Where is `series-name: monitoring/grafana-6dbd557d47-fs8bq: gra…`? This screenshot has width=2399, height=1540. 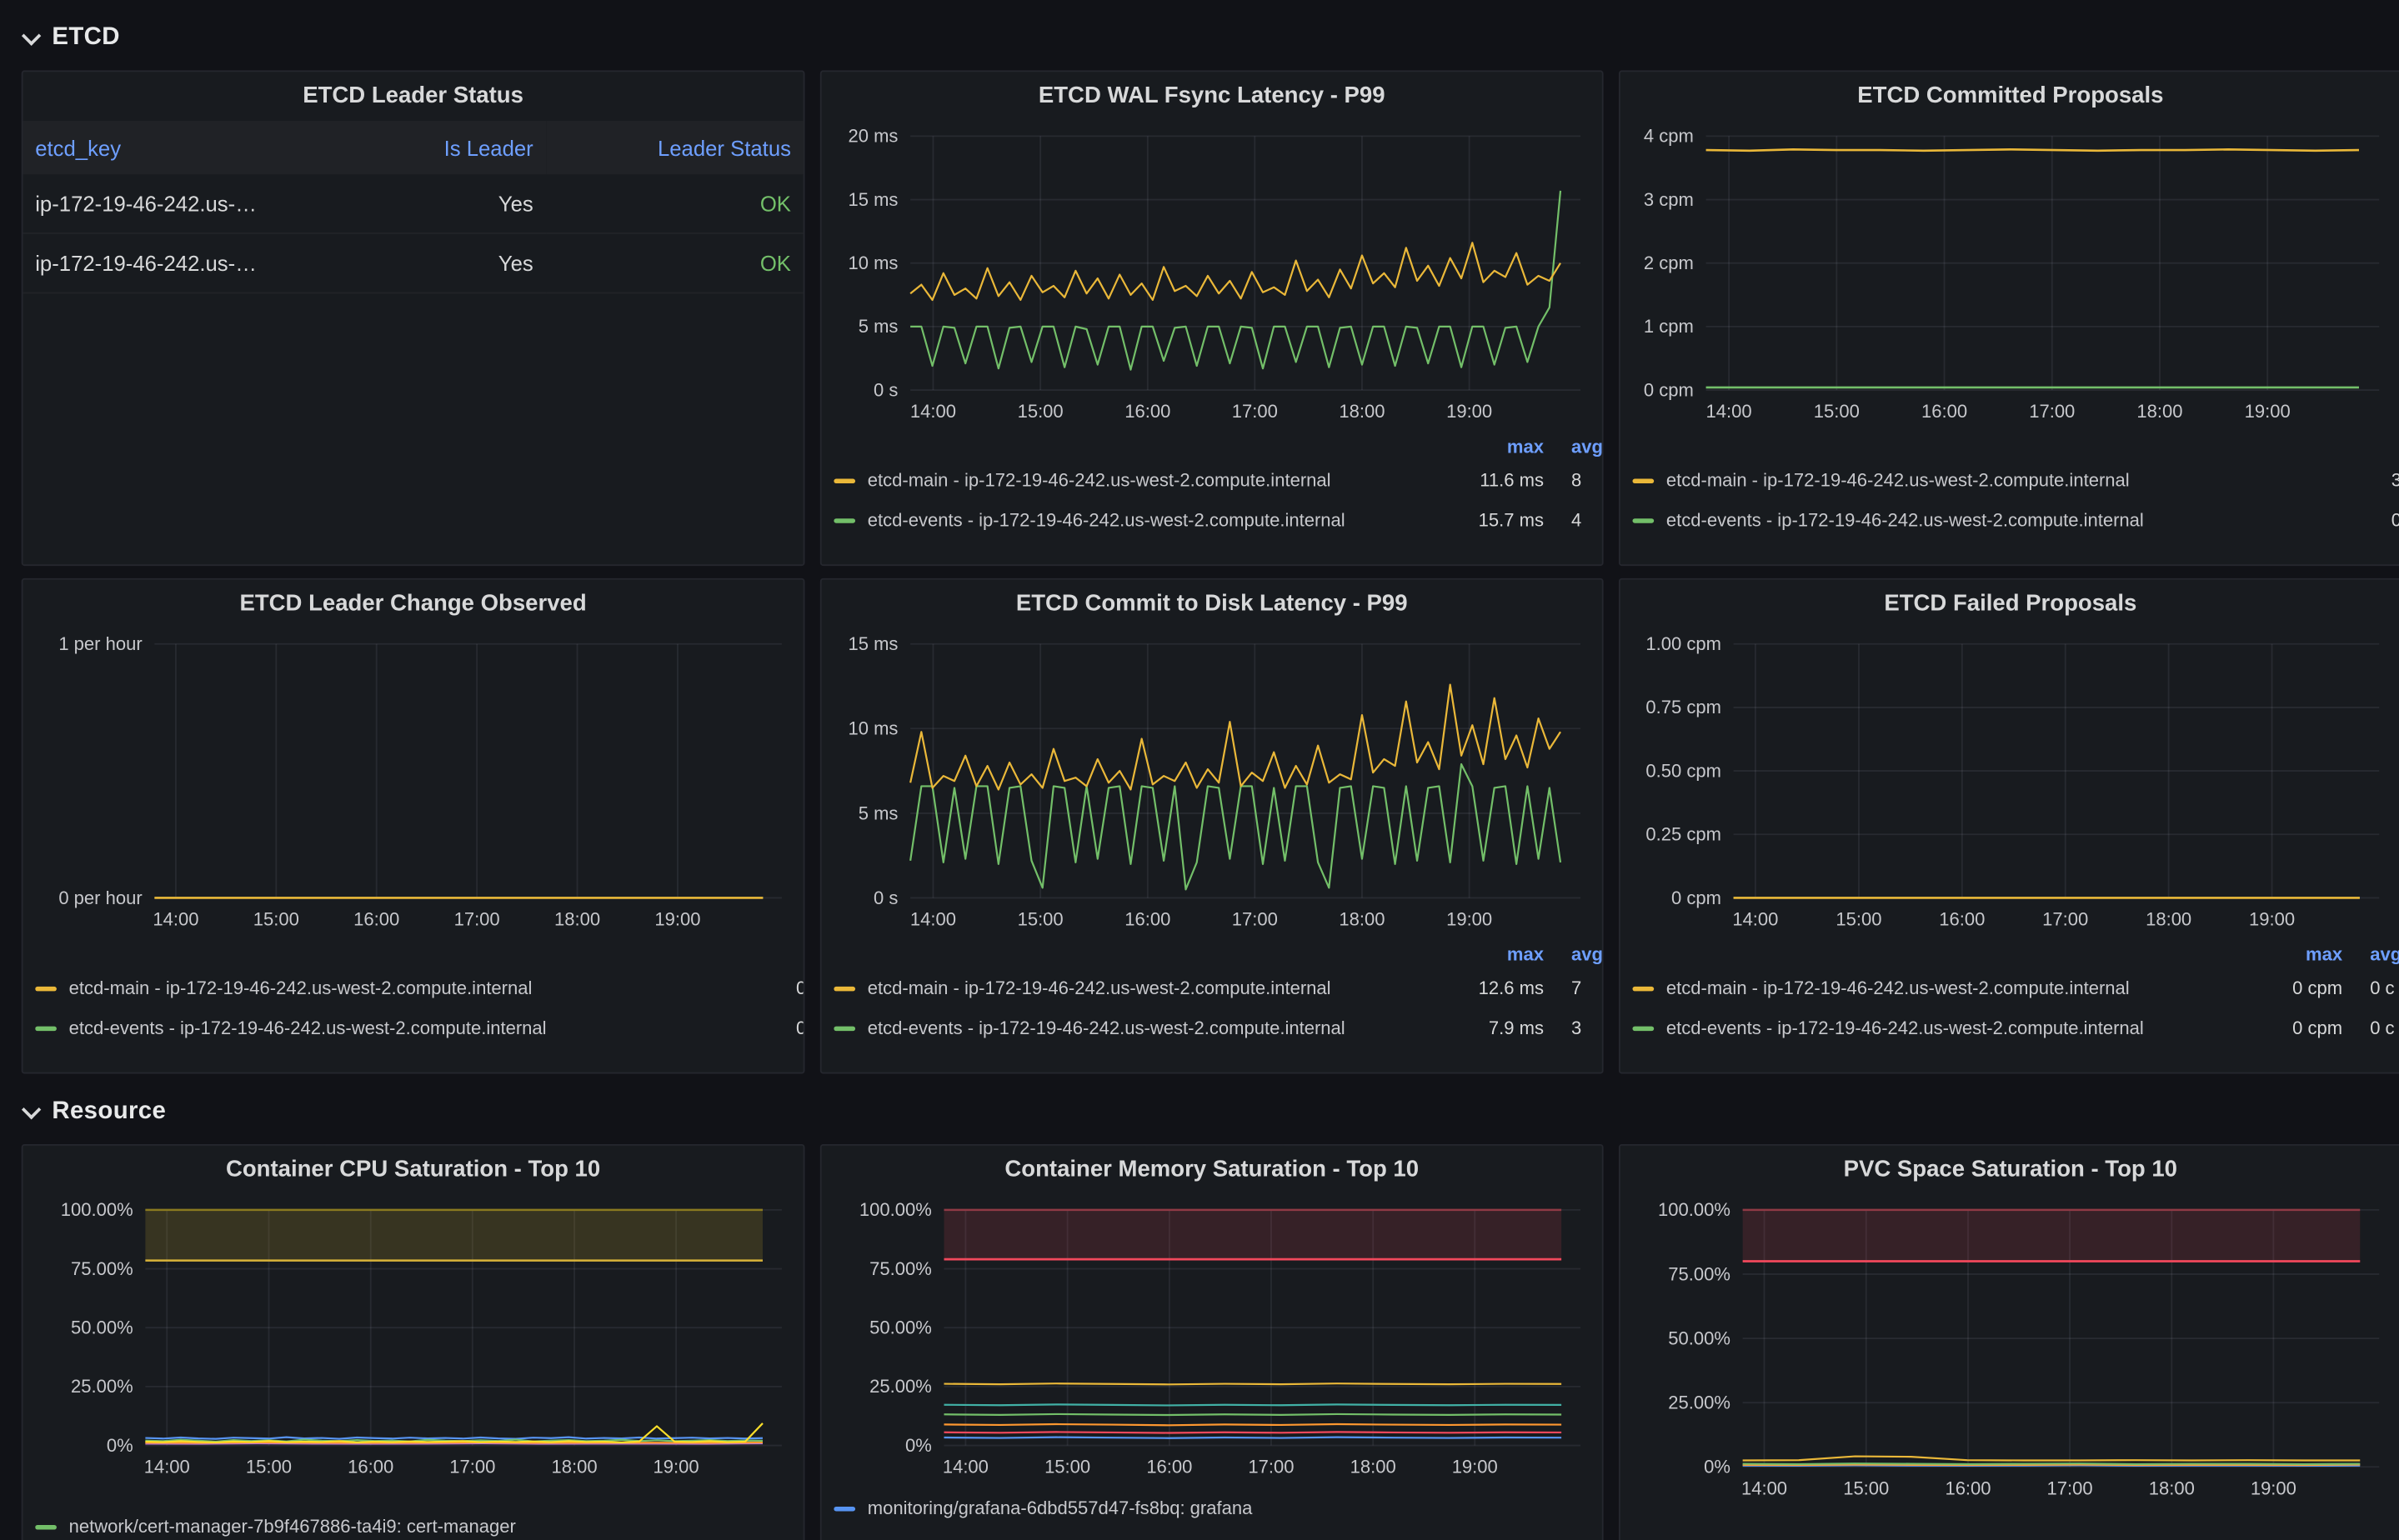
series-name: monitoring/grafana-6dbd557d47-fs8bq: gra… is located at coordinates (1060, 1508).